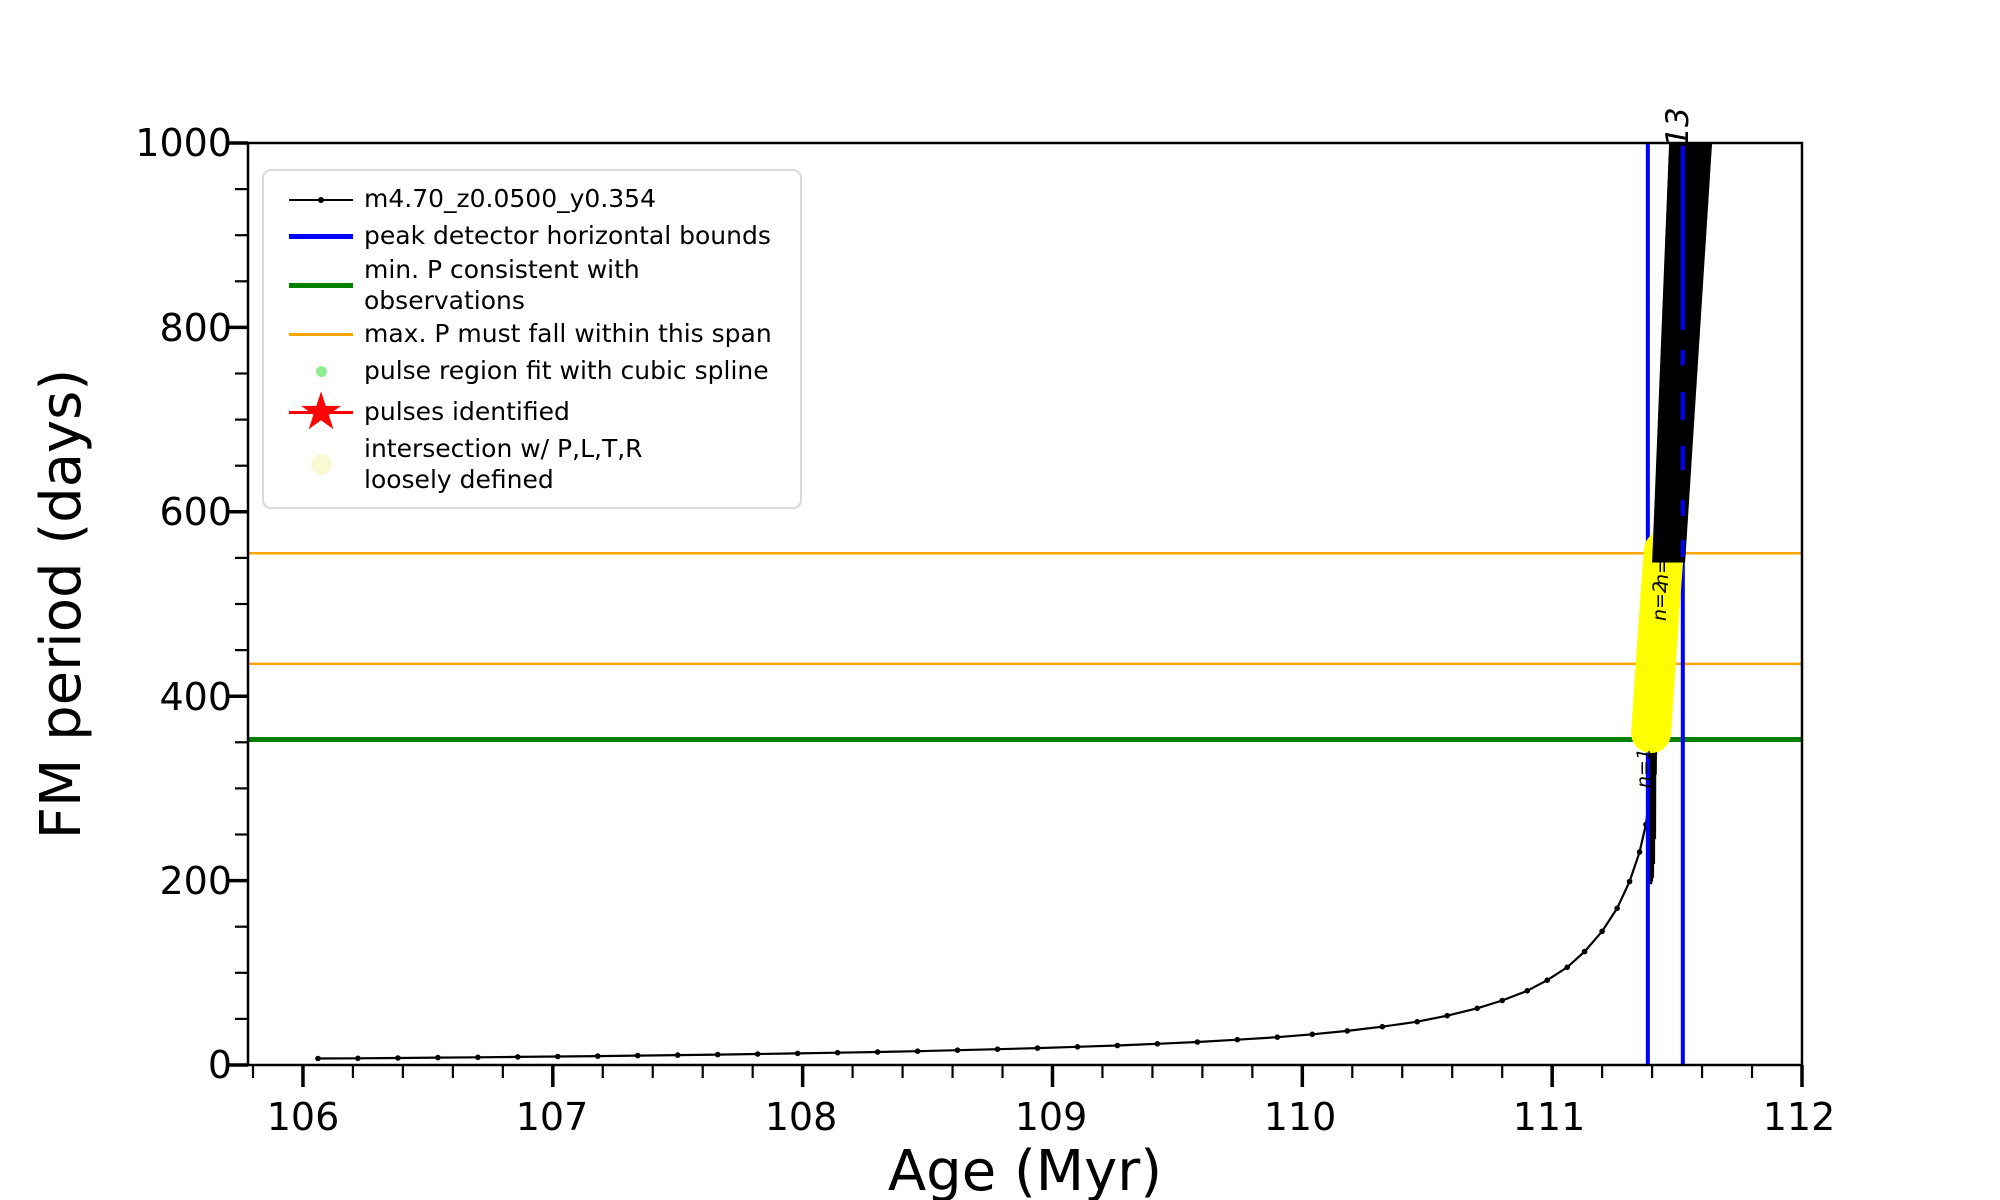 The width and height of the screenshot is (2000, 1200). I want to click on y-tick-label: 200, so click(195, 881).